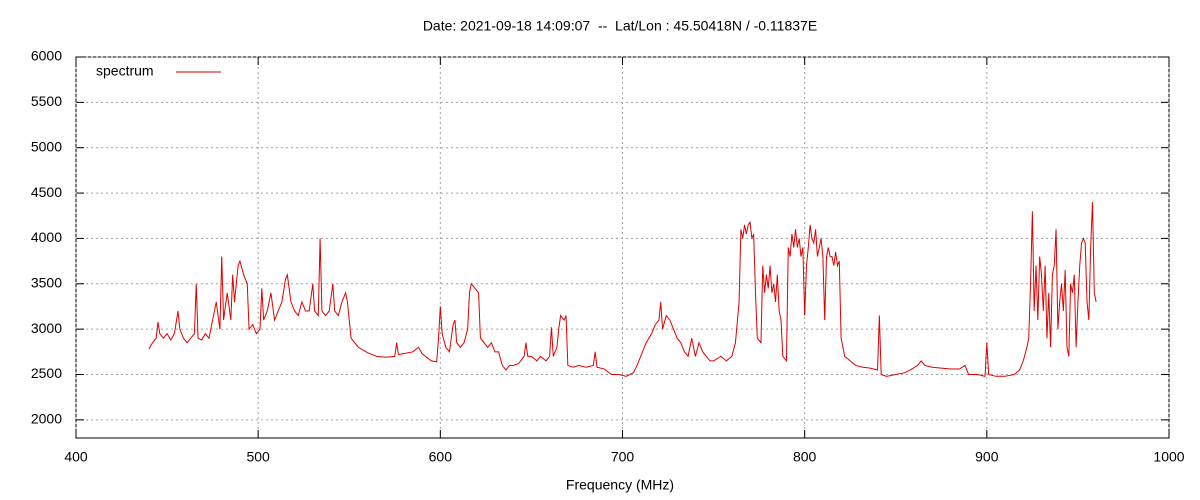  I want to click on y-tick-label: 4500, so click(46, 192).